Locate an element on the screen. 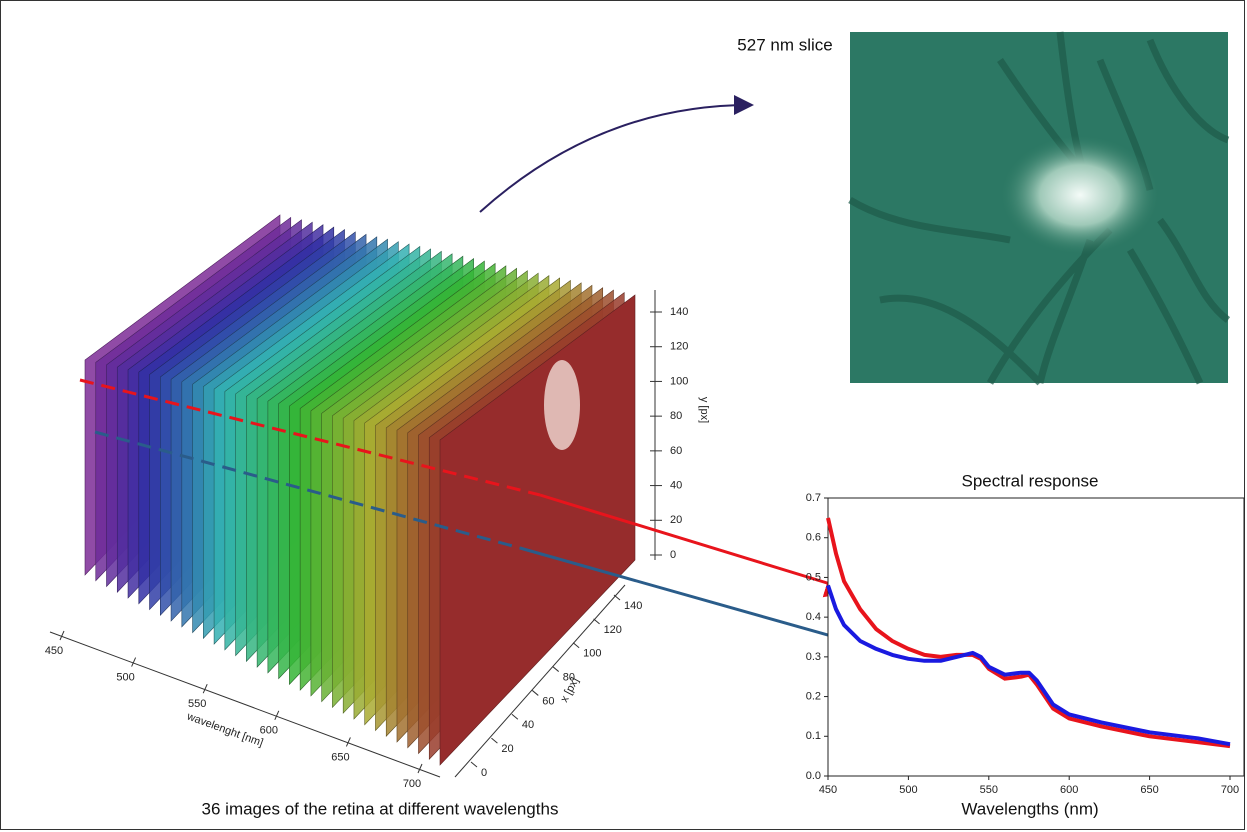 This screenshot has height=832, width=1247. y-tick-label: 0.6 is located at coordinates (813, 538).